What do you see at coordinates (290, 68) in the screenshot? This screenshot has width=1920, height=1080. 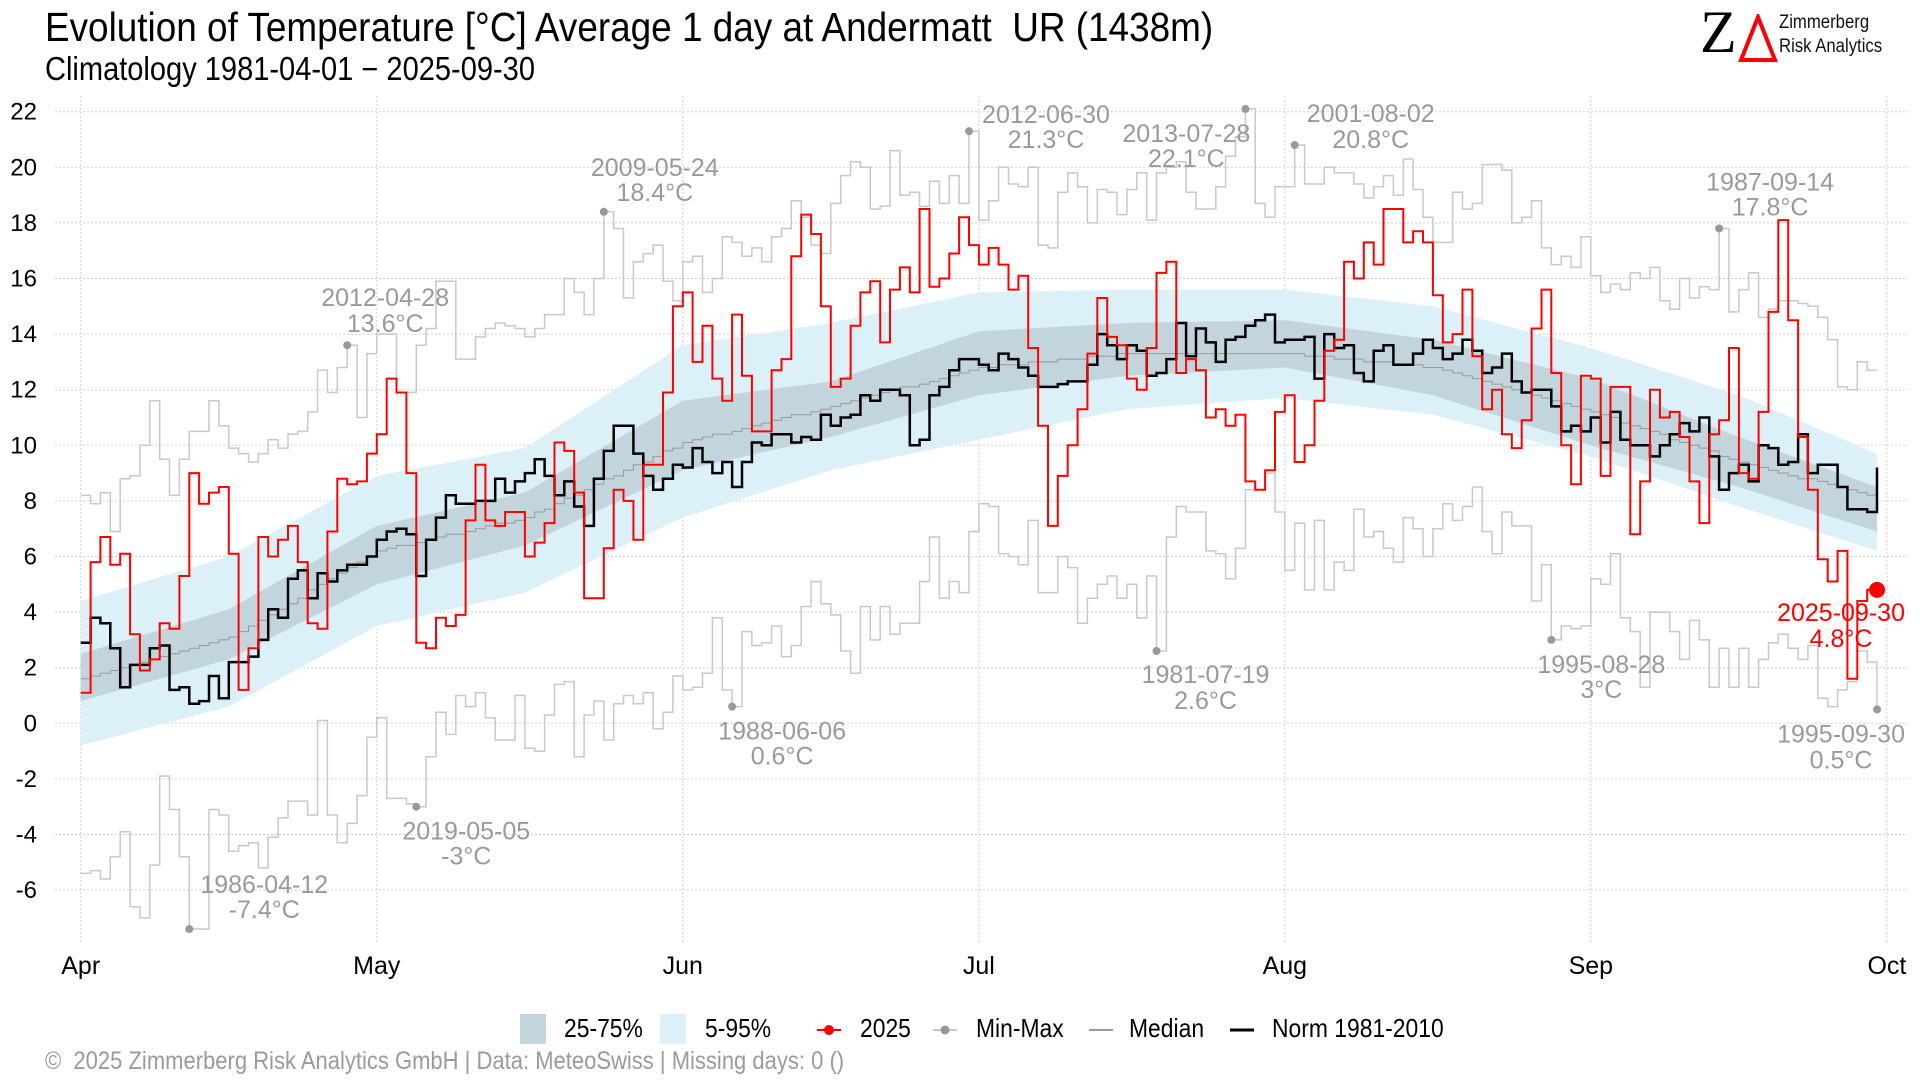 I see `chart-subtitle: Climatology 1981-04-01 − 2025-09-30` at bounding box center [290, 68].